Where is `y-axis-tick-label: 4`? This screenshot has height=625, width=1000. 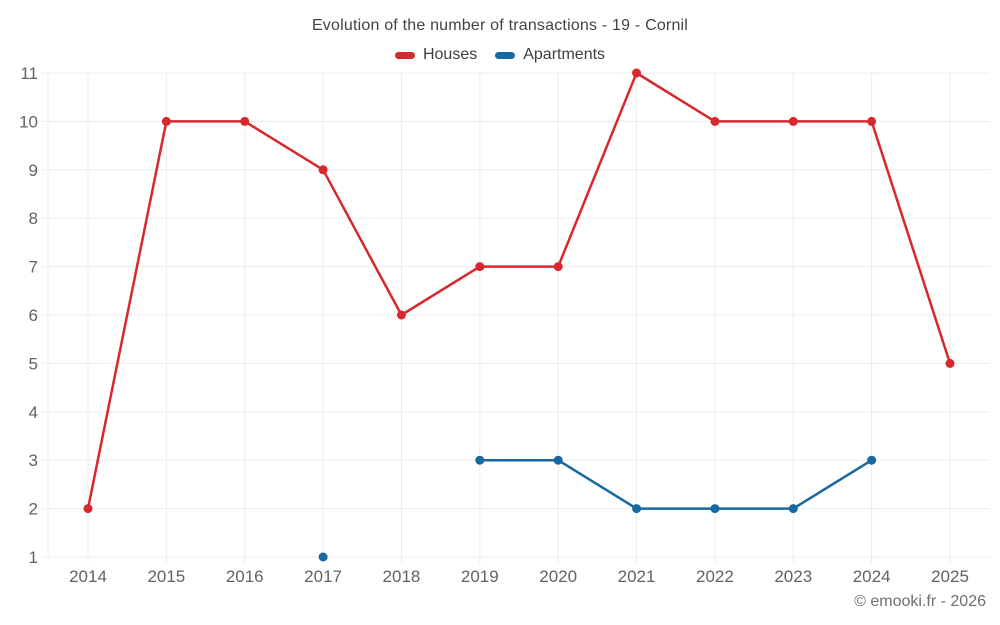
y-axis-tick-label: 4 is located at coordinates (33, 412).